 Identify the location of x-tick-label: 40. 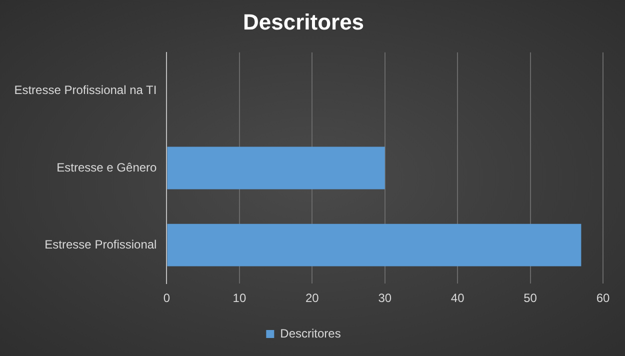
(457, 298).